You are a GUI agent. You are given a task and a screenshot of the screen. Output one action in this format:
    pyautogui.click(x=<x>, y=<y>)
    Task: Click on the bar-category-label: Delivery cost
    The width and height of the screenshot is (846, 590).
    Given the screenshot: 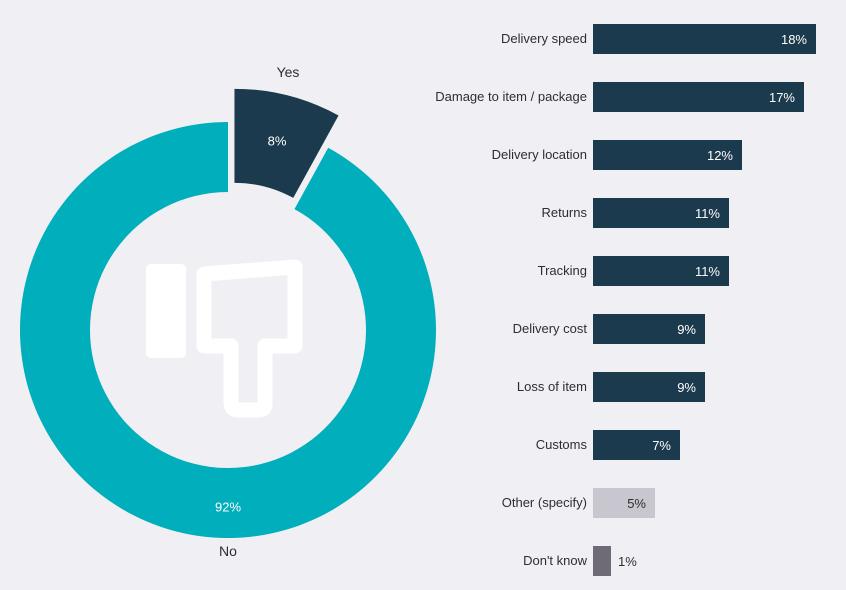 What is the action you would take?
    pyautogui.click(x=549, y=328)
    